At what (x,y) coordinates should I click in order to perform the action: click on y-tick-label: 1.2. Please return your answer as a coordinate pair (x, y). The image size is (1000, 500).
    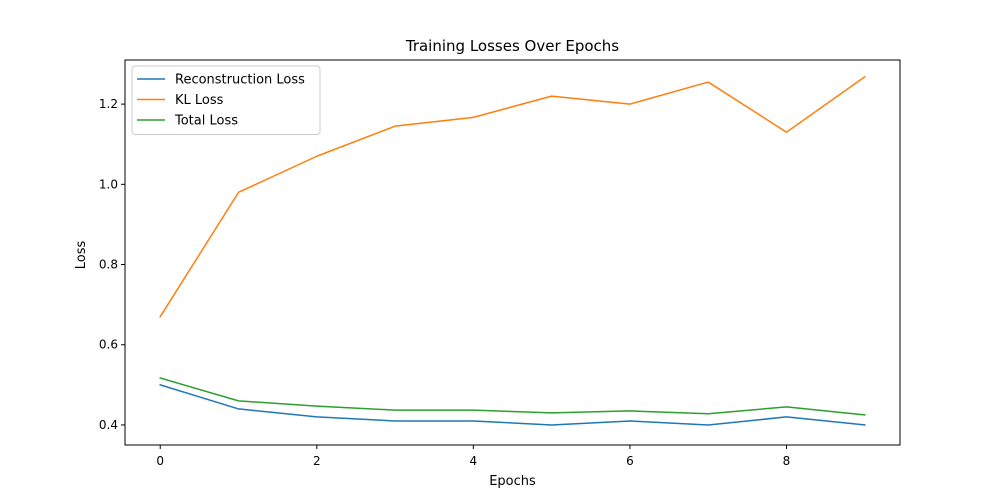
    Looking at the image, I should click on (108, 104).